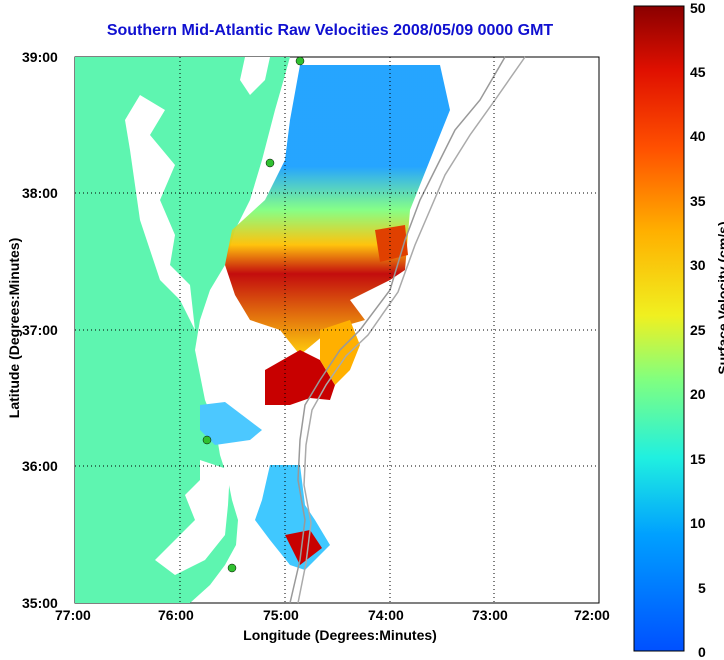 The height and width of the screenshot is (660, 724). Describe the element at coordinates (698, 72) in the screenshot. I see `colorbar-tick: 45` at that location.